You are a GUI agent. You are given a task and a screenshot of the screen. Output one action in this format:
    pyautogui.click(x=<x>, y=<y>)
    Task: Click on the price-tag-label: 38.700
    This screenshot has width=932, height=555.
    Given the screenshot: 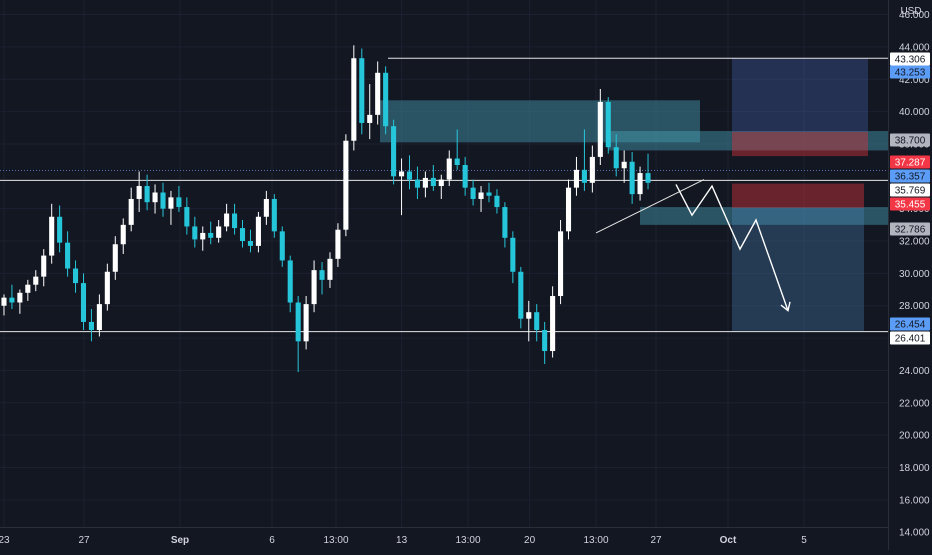 What is the action you would take?
    pyautogui.click(x=910, y=141)
    